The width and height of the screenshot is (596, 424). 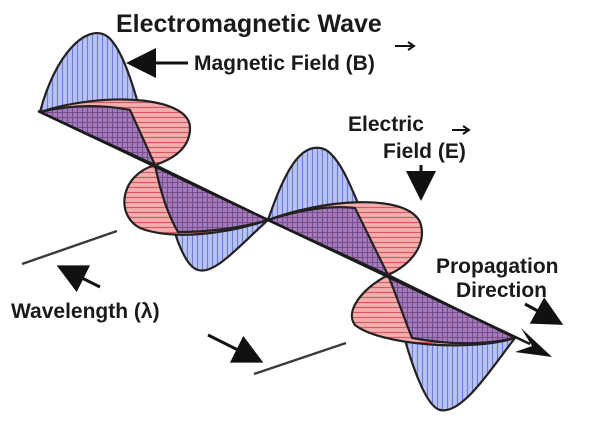 What do you see at coordinates (424, 151) in the screenshot?
I see `electric-field-label-line2: Field (E)` at bounding box center [424, 151].